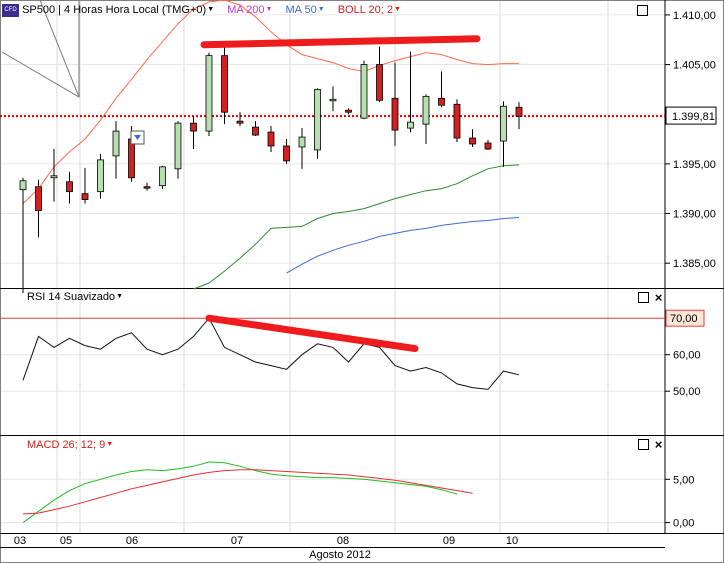 The image size is (724, 563). I want to click on rsi-level-label: 70,00, so click(684, 319).